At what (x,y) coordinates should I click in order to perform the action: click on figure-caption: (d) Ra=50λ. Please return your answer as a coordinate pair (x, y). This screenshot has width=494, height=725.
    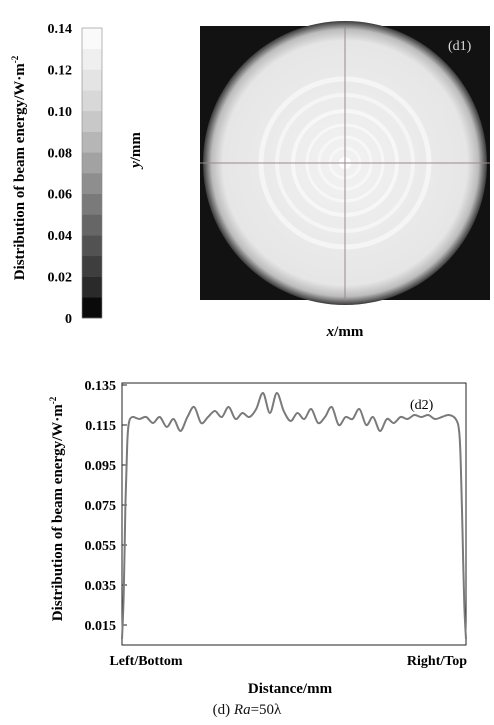
    Looking at the image, I should click on (247, 710).